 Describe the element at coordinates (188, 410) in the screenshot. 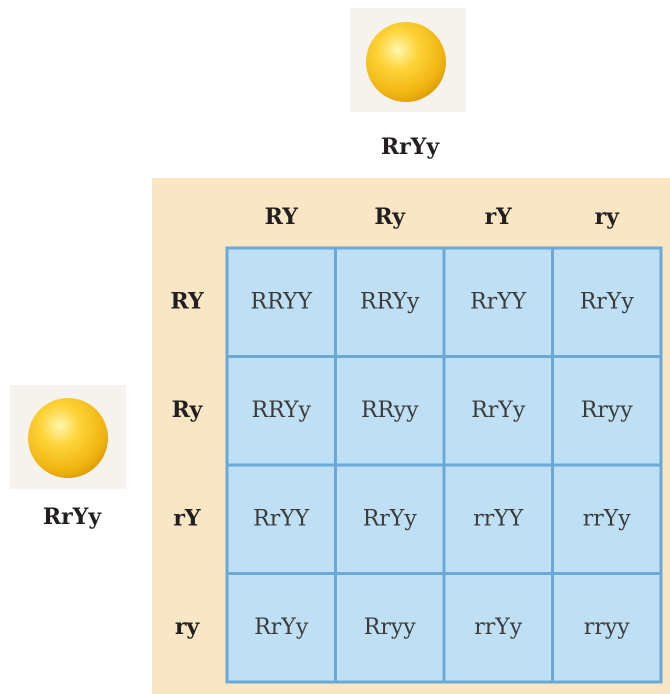

I see `row-gamete: Ry` at that location.